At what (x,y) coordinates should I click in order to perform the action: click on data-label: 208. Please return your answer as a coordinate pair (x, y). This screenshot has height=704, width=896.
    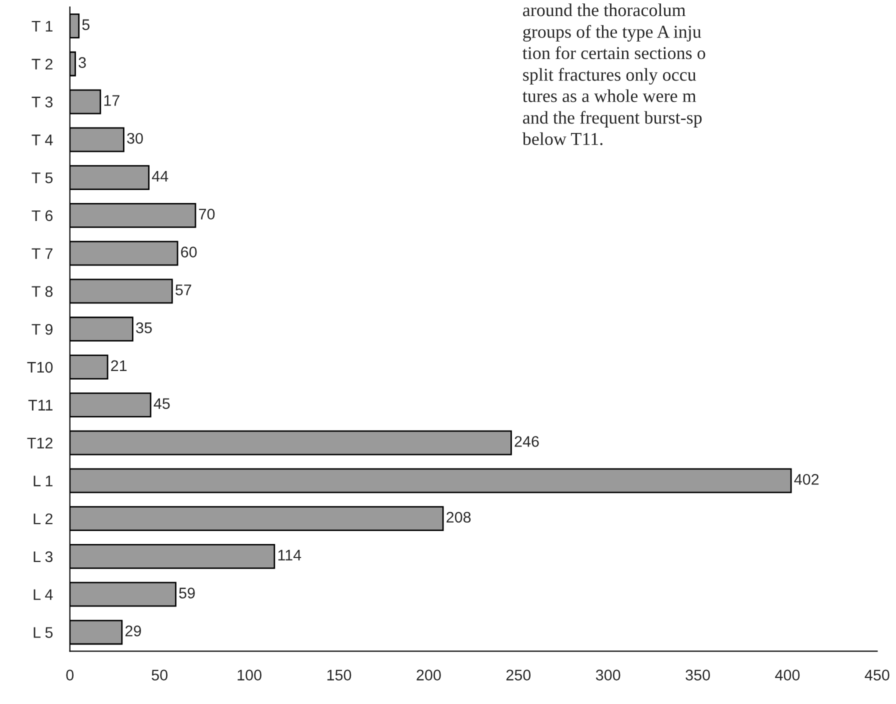
    Looking at the image, I should click on (458, 517).